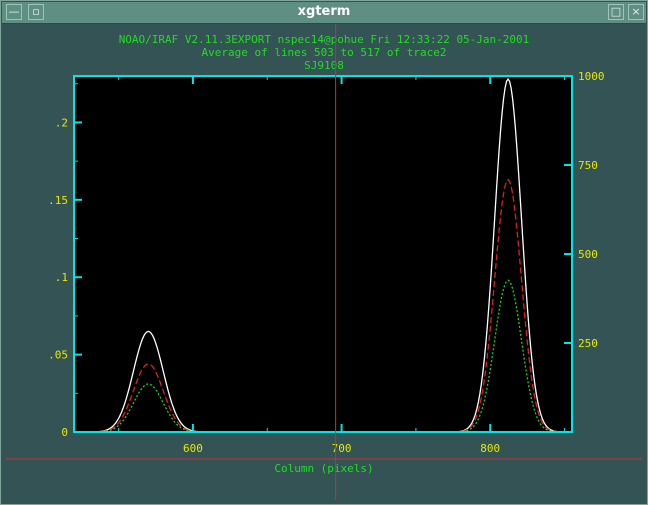 Image resolution: width=648 pixels, height=505 pixels. What do you see at coordinates (193, 448) in the screenshot?
I see `x-tick-label: 600` at bounding box center [193, 448].